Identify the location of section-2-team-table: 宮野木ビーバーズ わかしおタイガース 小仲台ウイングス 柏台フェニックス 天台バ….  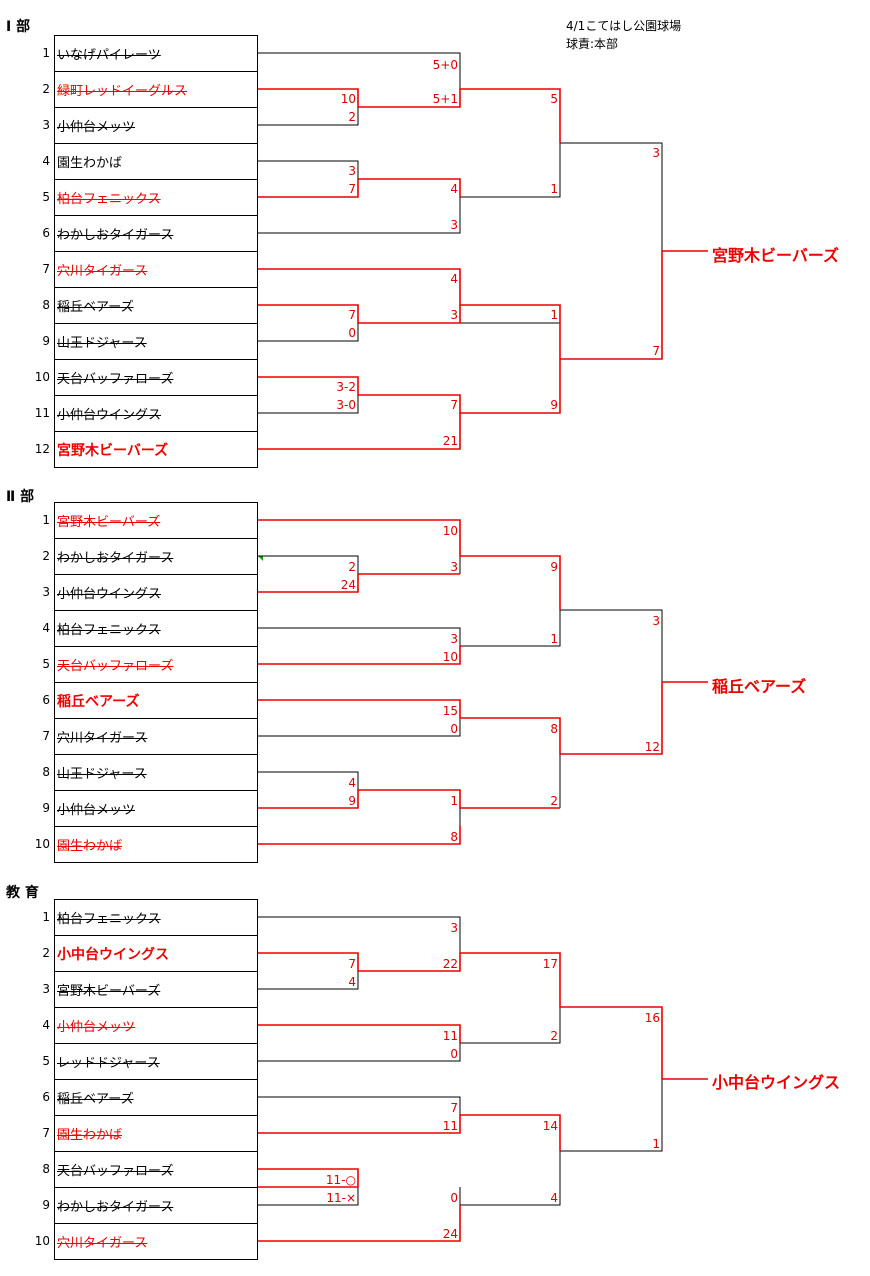
(156, 682).